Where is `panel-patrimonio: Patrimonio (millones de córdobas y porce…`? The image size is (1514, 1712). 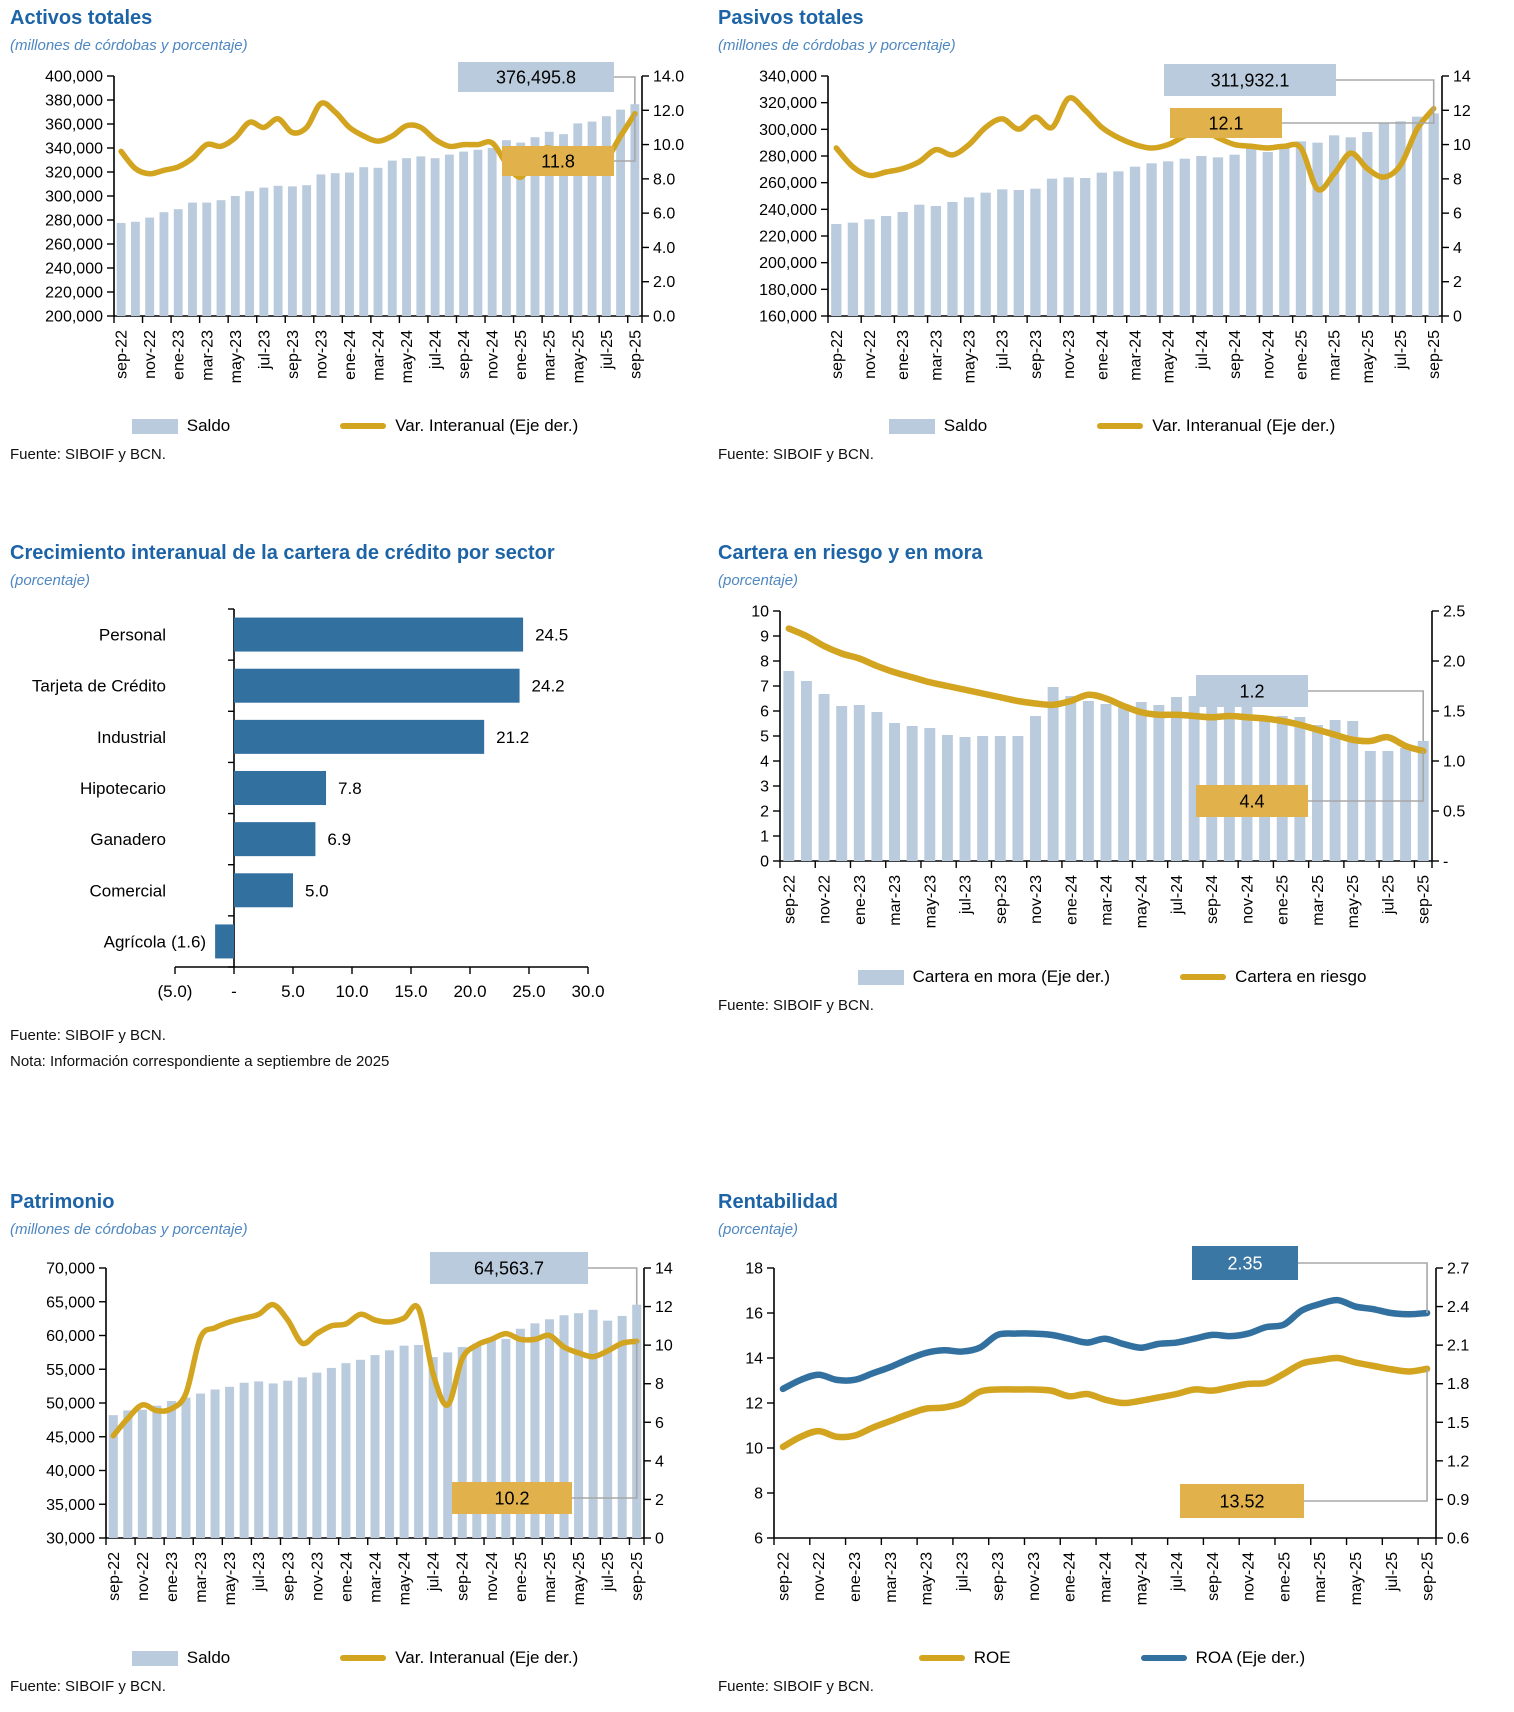 panel-patrimonio: Patrimonio (millones de córdobas y porce… is located at coordinates (355, 1442).